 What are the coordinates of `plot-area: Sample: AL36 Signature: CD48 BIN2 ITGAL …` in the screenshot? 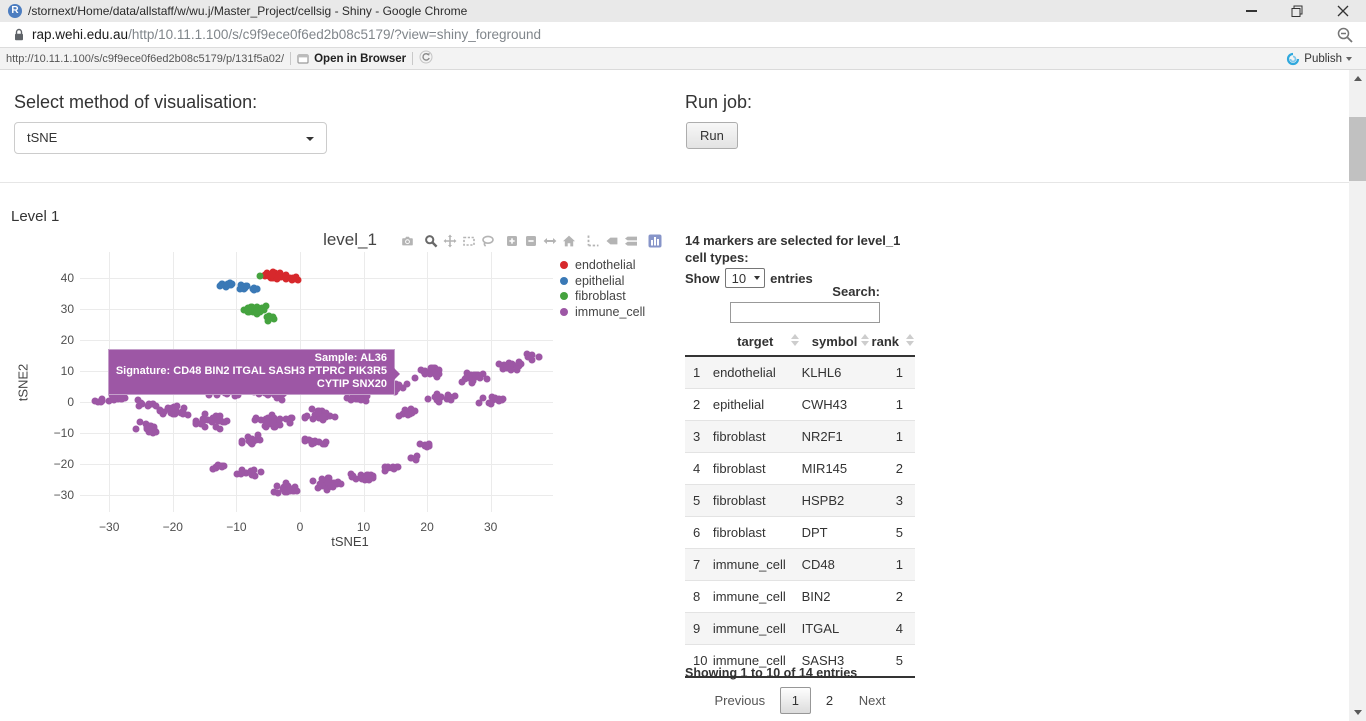 It's located at (316, 382).